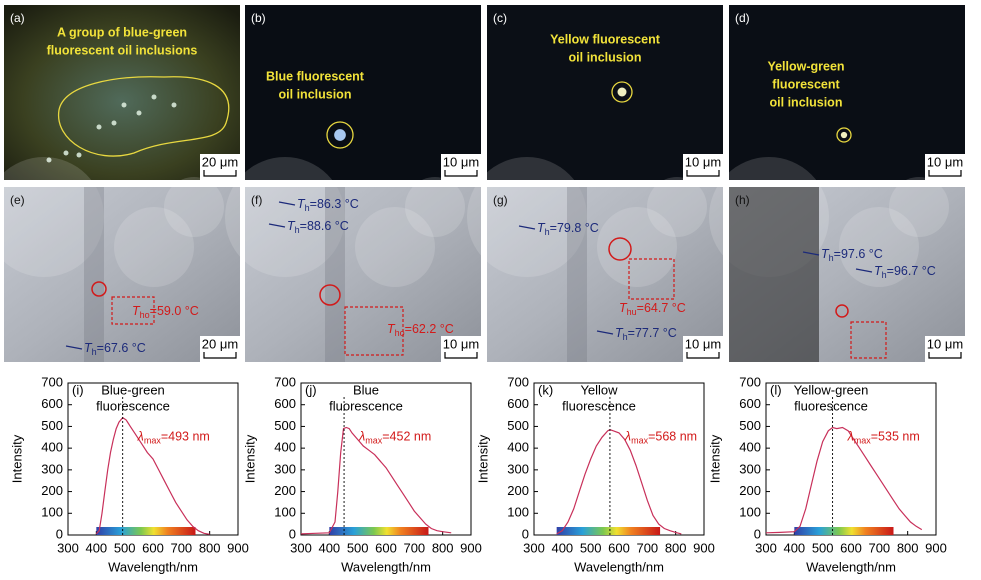 This screenshot has height=580, width=981. I want to click on subscript-label: Th=97.6 °C, so click(852, 255).